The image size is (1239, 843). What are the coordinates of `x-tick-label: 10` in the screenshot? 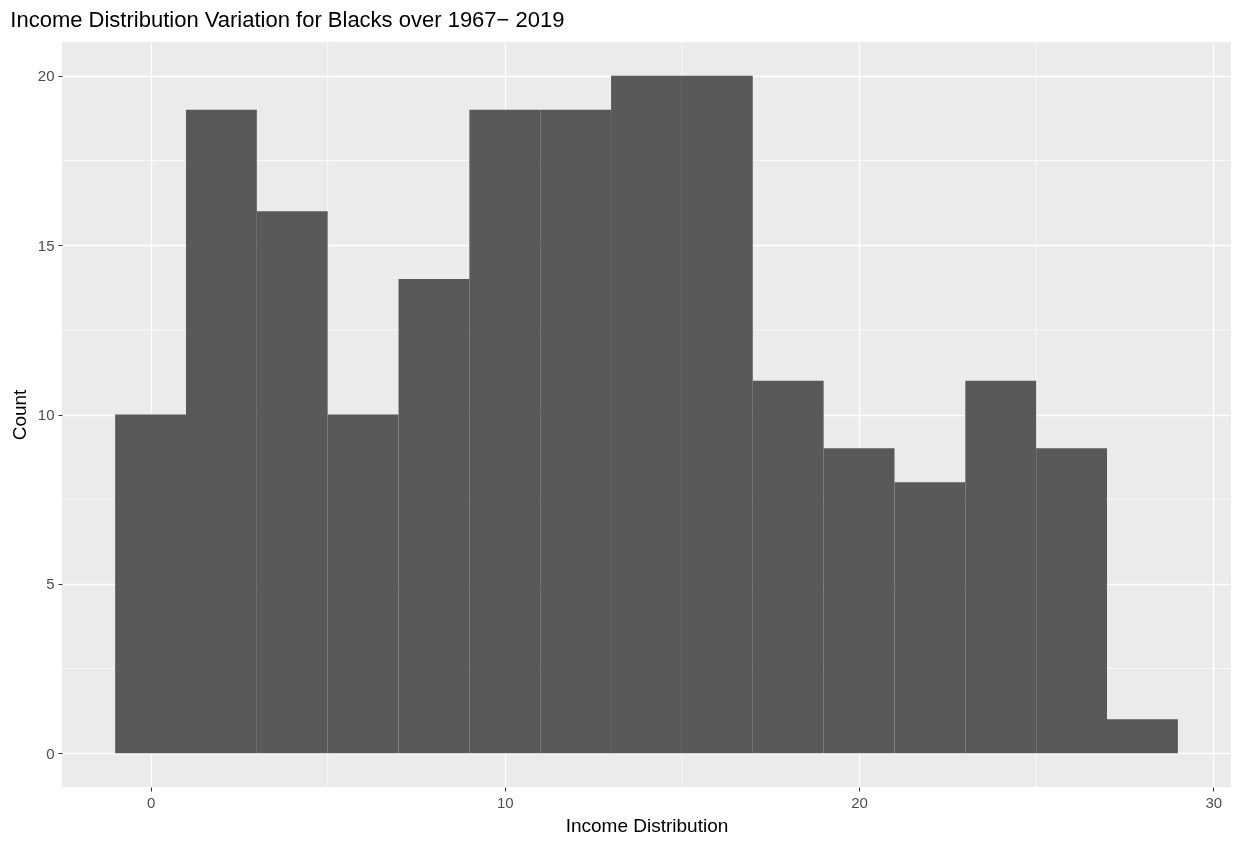 It's located at (505, 802).